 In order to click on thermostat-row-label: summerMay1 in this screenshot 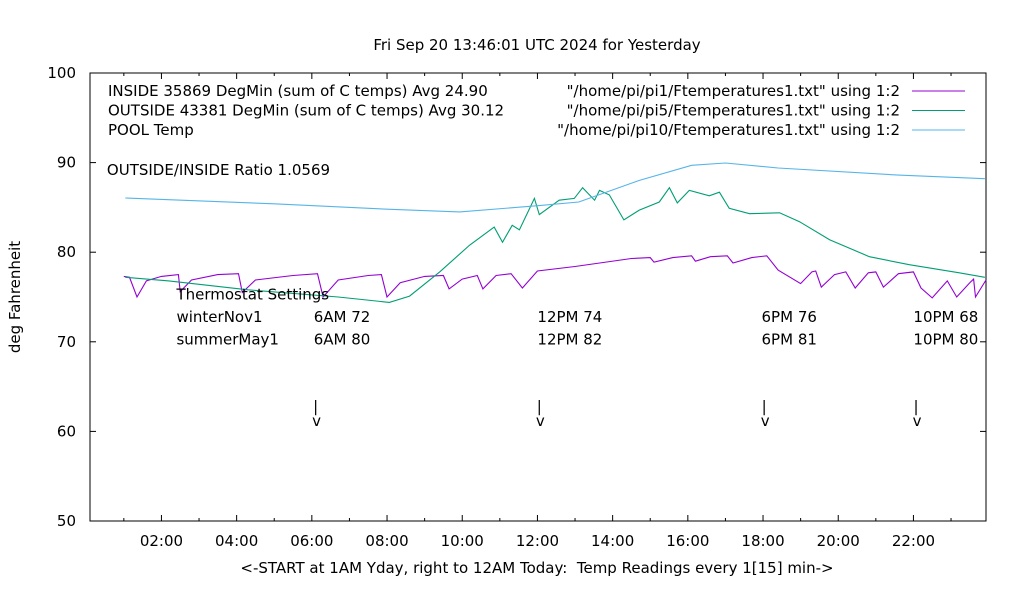, I will do `click(227, 339)`.